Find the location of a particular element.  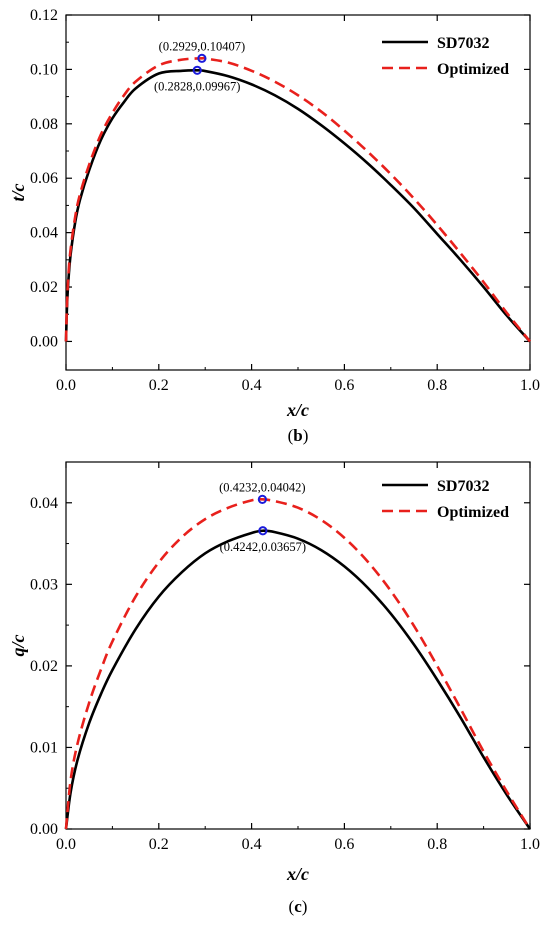

y-tick-label: 0.01 is located at coordinates (44, 747).